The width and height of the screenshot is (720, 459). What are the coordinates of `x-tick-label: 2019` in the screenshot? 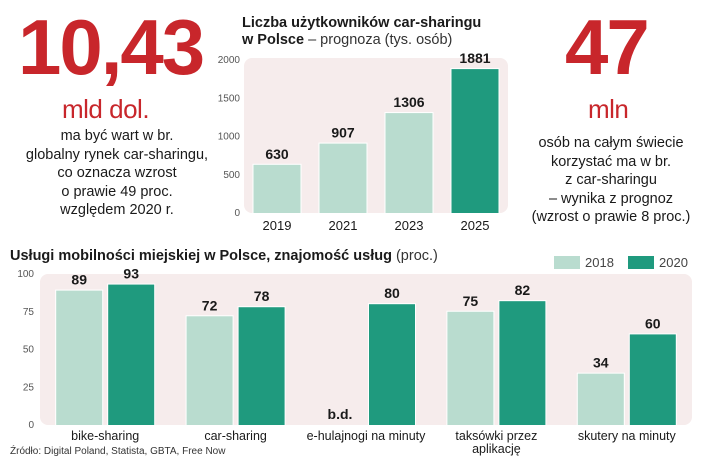 It's located at (277, 225).